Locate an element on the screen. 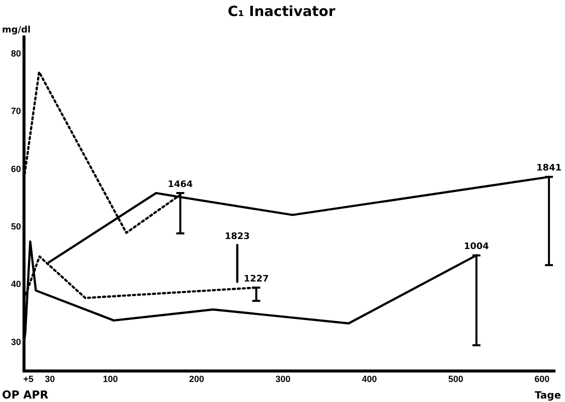 This screenshot has width=565, height=402. annotation: 1823 is located at coordinates (237, 237).